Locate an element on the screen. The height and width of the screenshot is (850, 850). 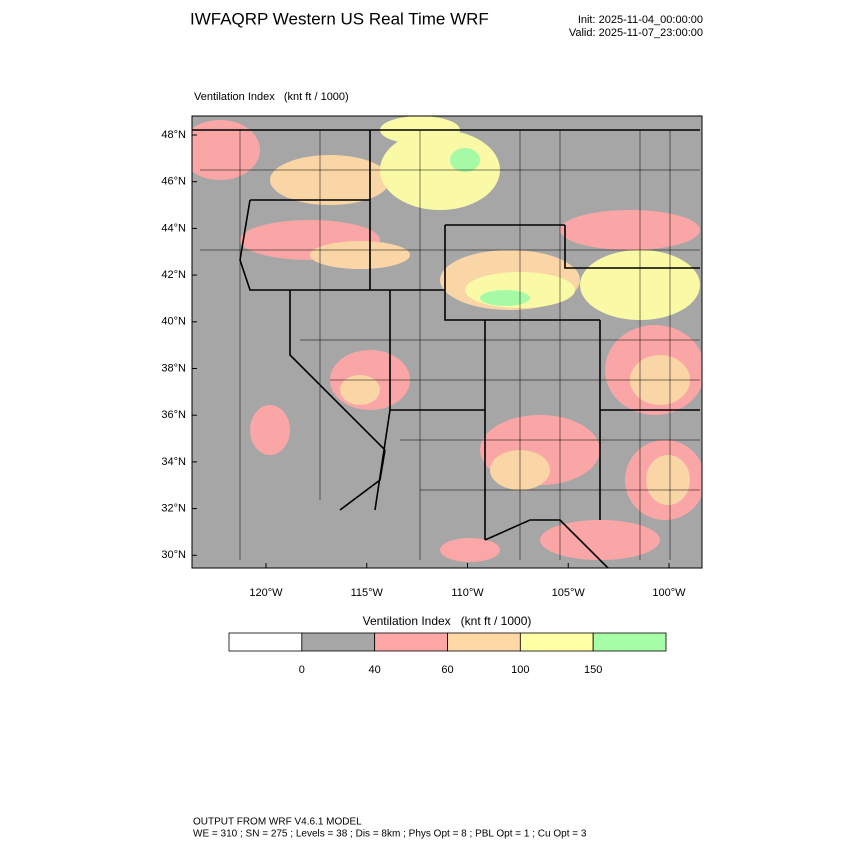
colorbar-label: 100 is located at coordinates (520, 670).